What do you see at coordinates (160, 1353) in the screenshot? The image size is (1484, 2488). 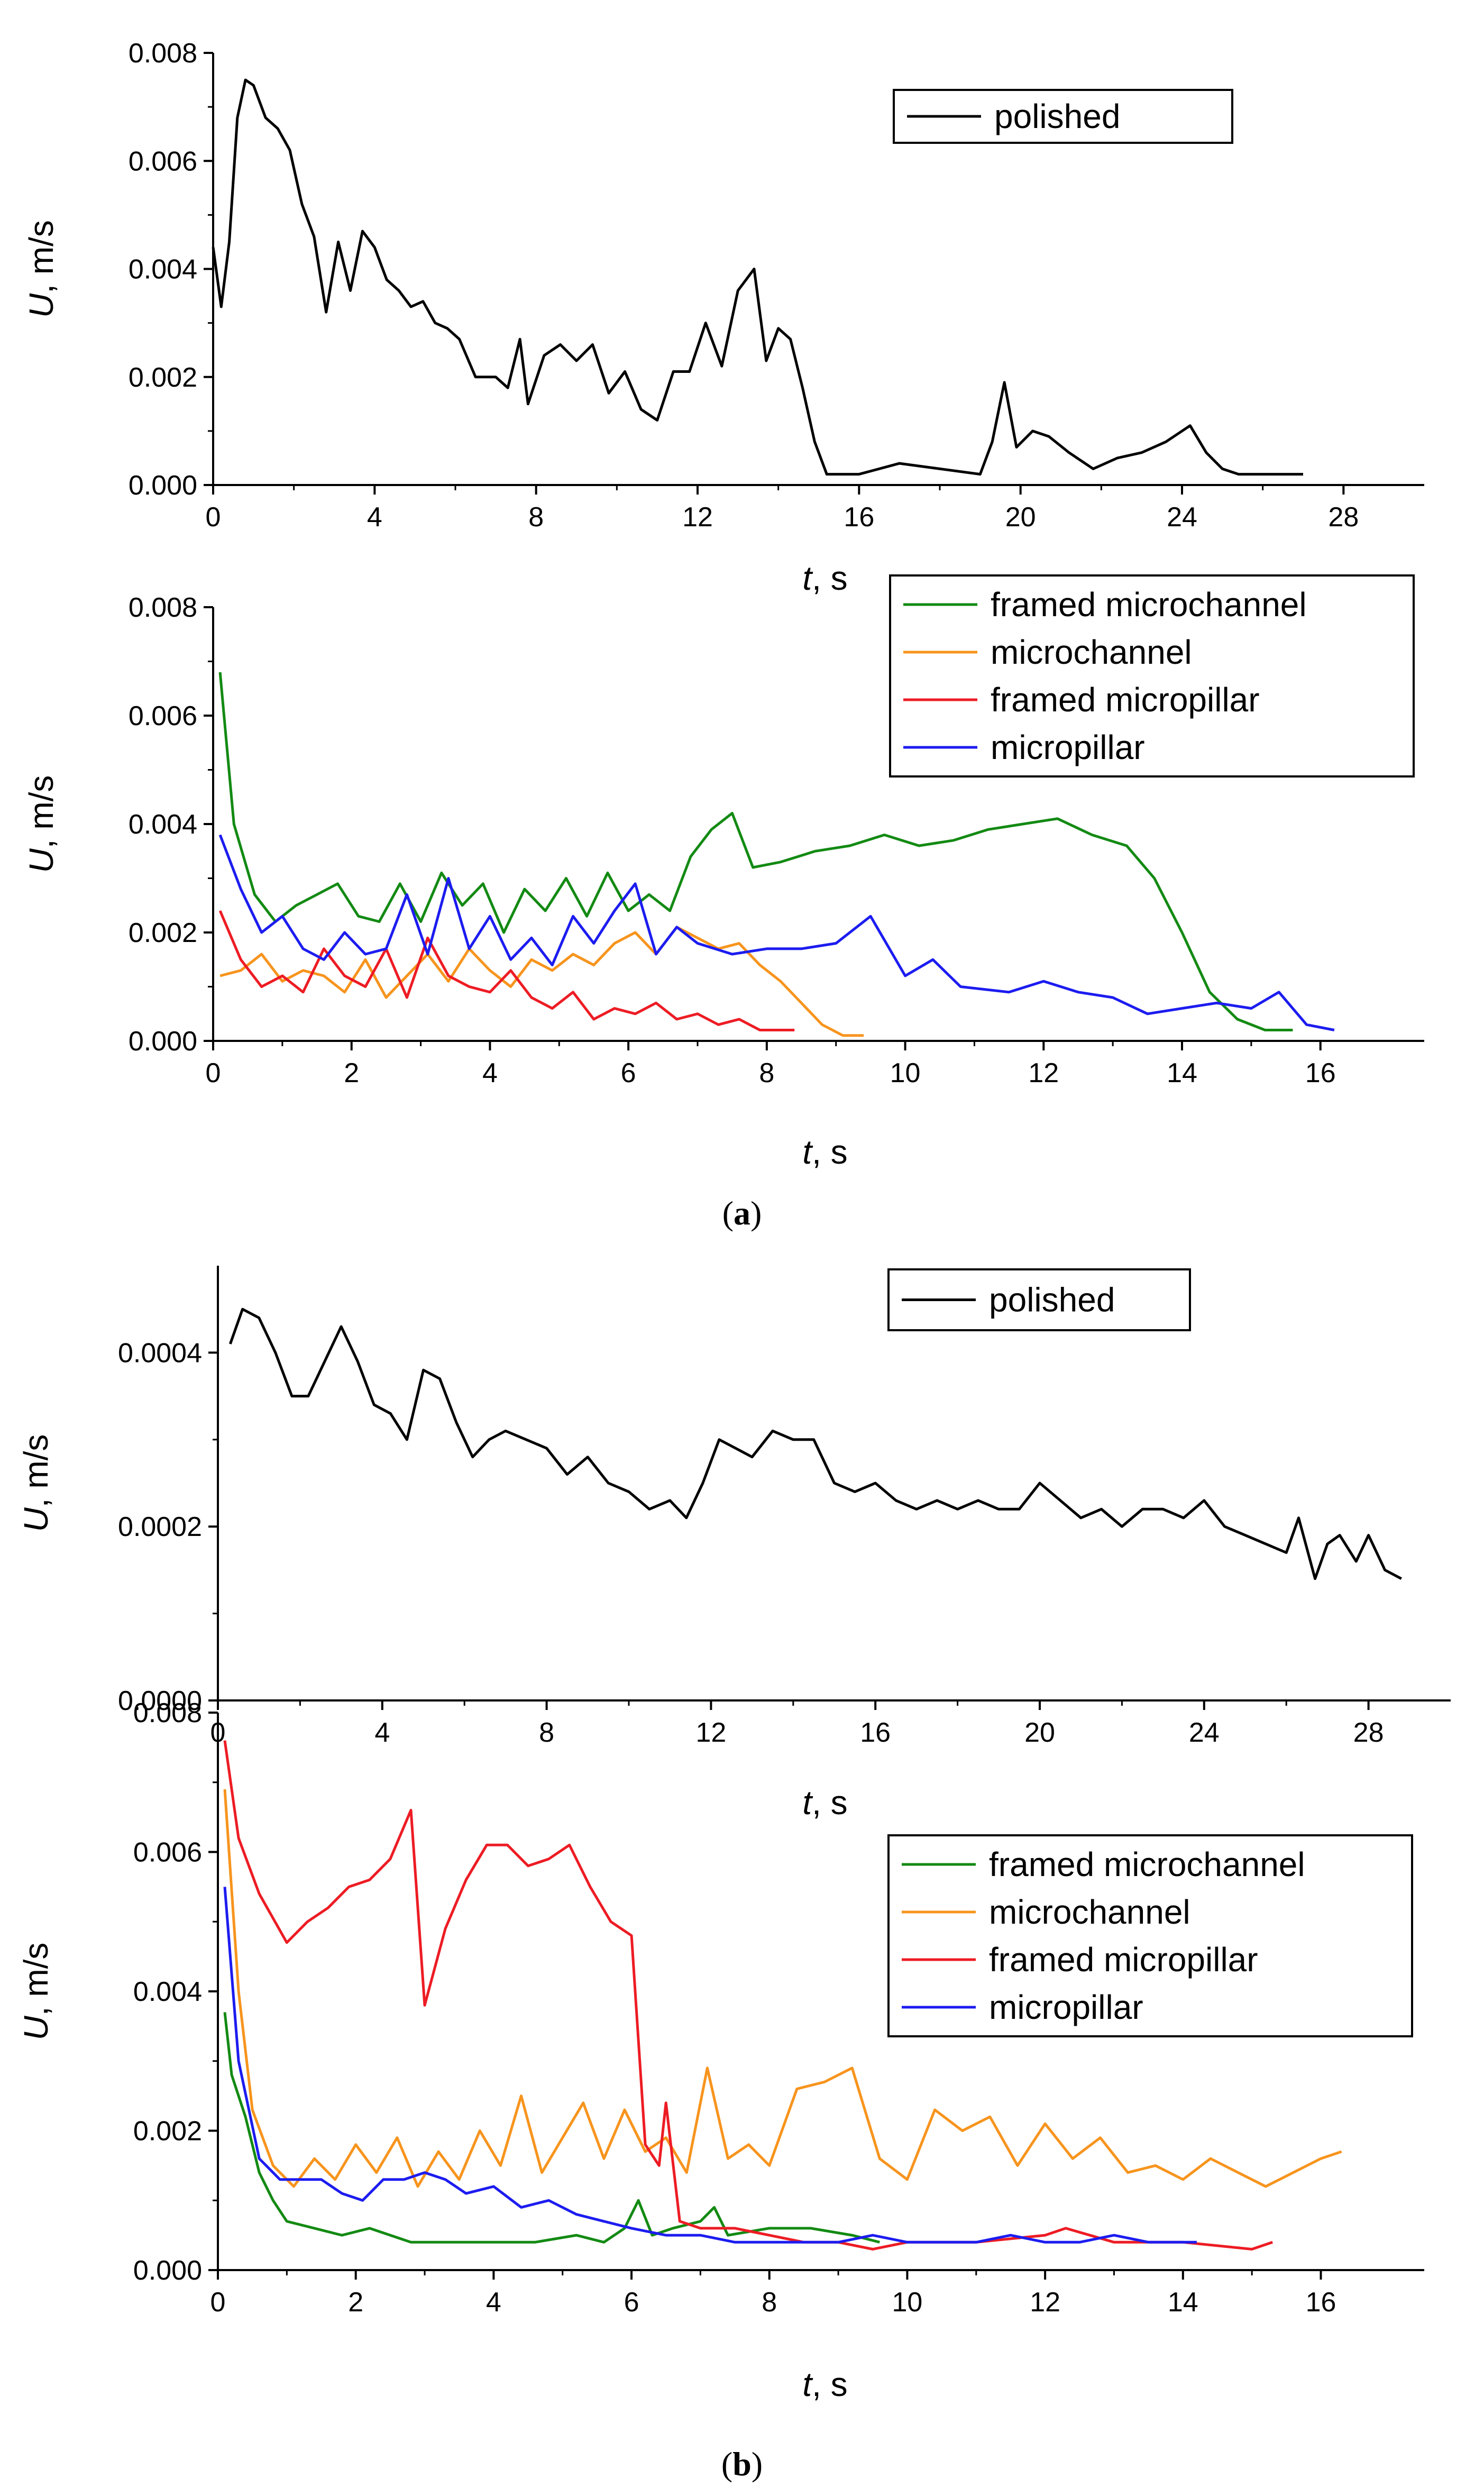 I see `y-tick-label: 0.0004` at bounding box center [160, 1353].